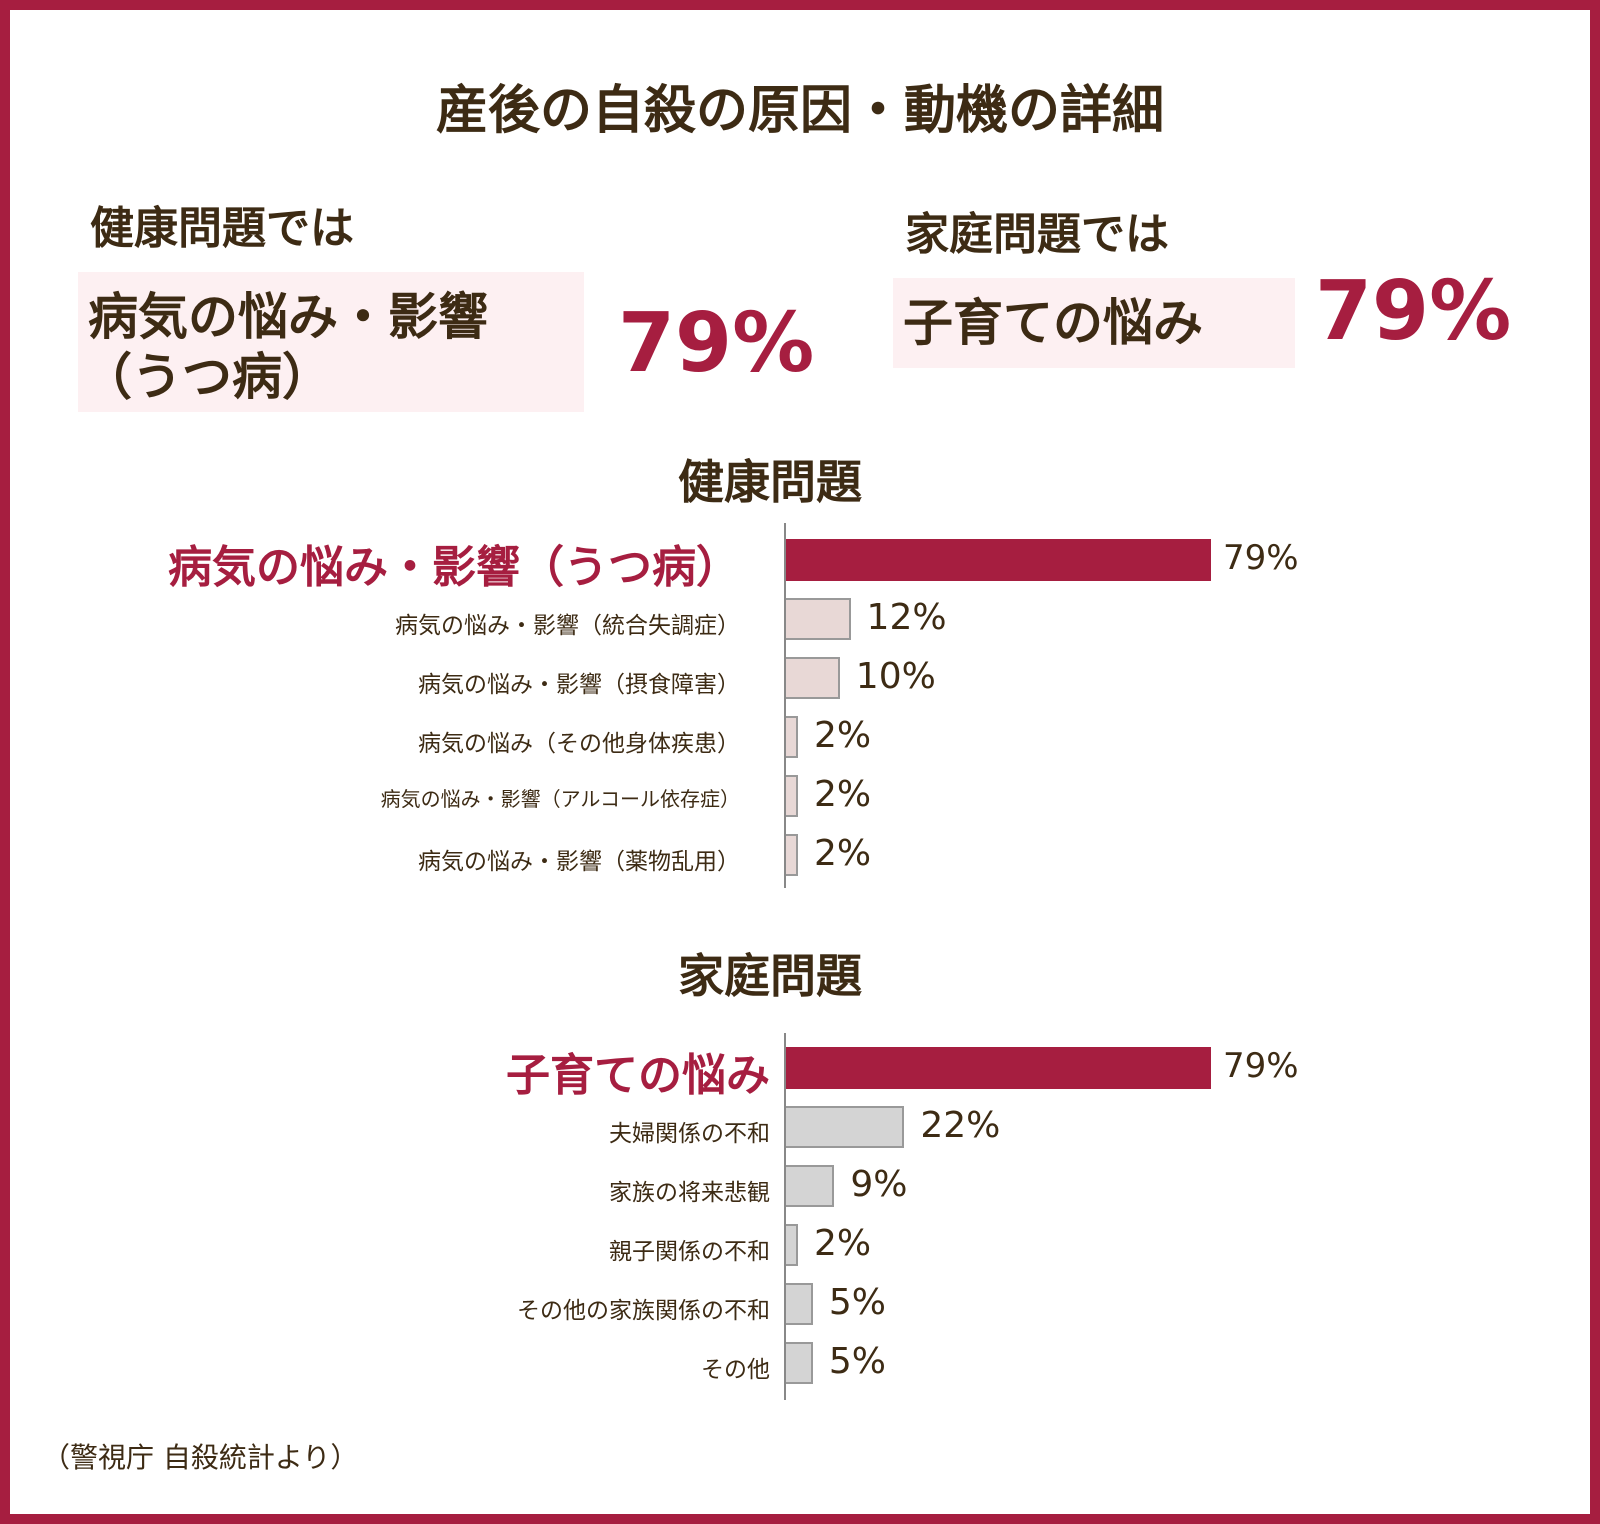  I want to click on family-summary-lead: 家庭問題では, so click(1037, 234).